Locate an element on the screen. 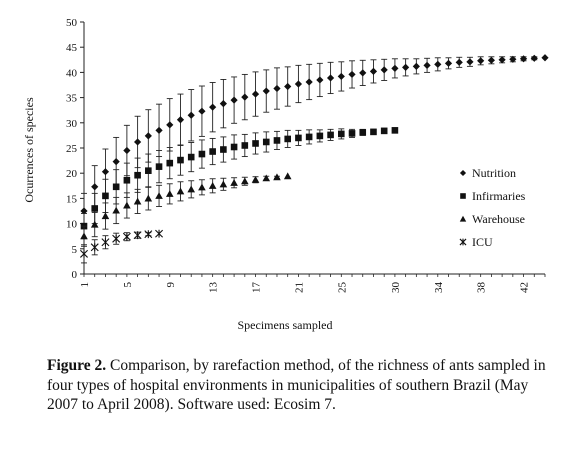 The width and height of the screenshot is (580, 451). y-tick-label: 5 is located at coordinates (75, 250).